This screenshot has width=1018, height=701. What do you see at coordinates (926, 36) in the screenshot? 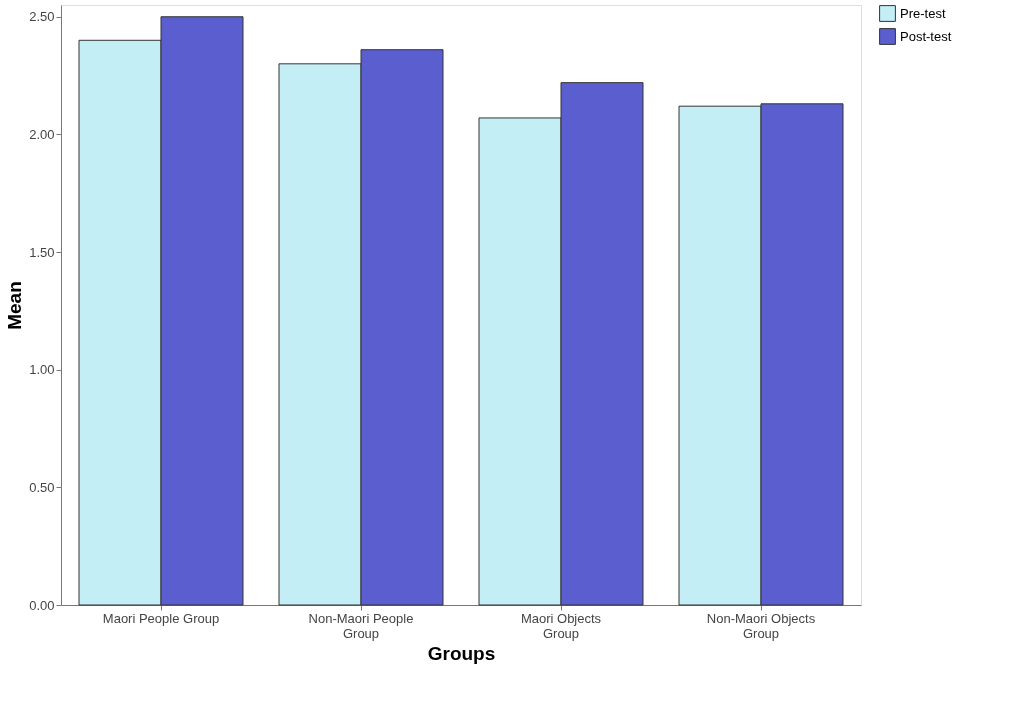
I see `legend-label: Post-test` at bounding box center [926, 36].